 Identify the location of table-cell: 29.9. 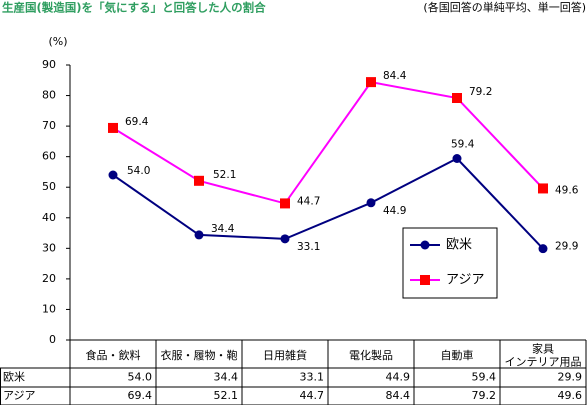
(570, 377).